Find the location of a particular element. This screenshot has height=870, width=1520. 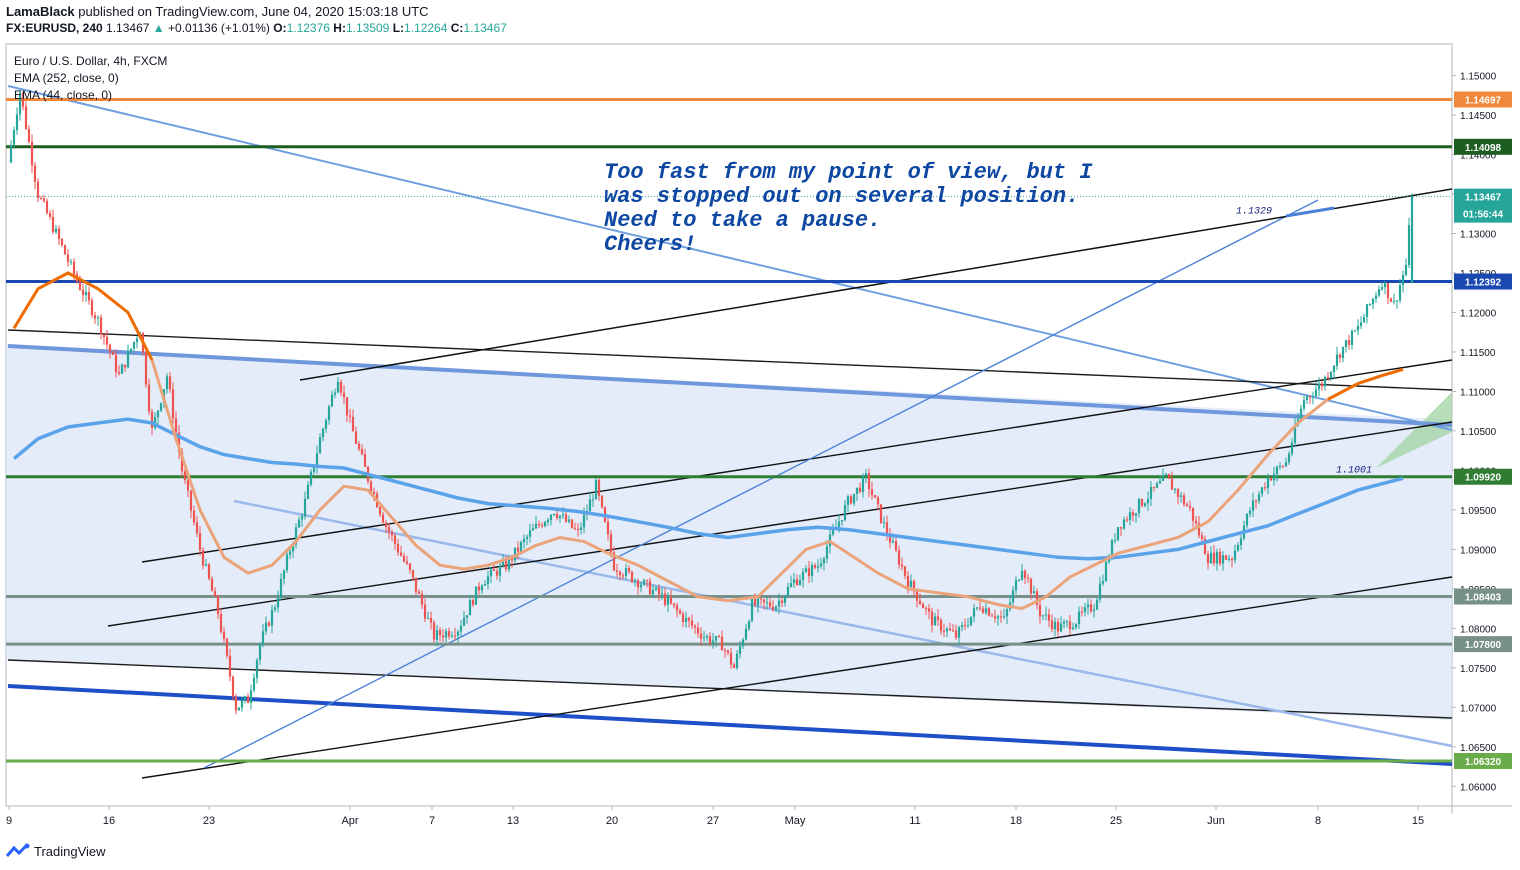

x-tick-label: 13 is located at coordinates (513, 821).